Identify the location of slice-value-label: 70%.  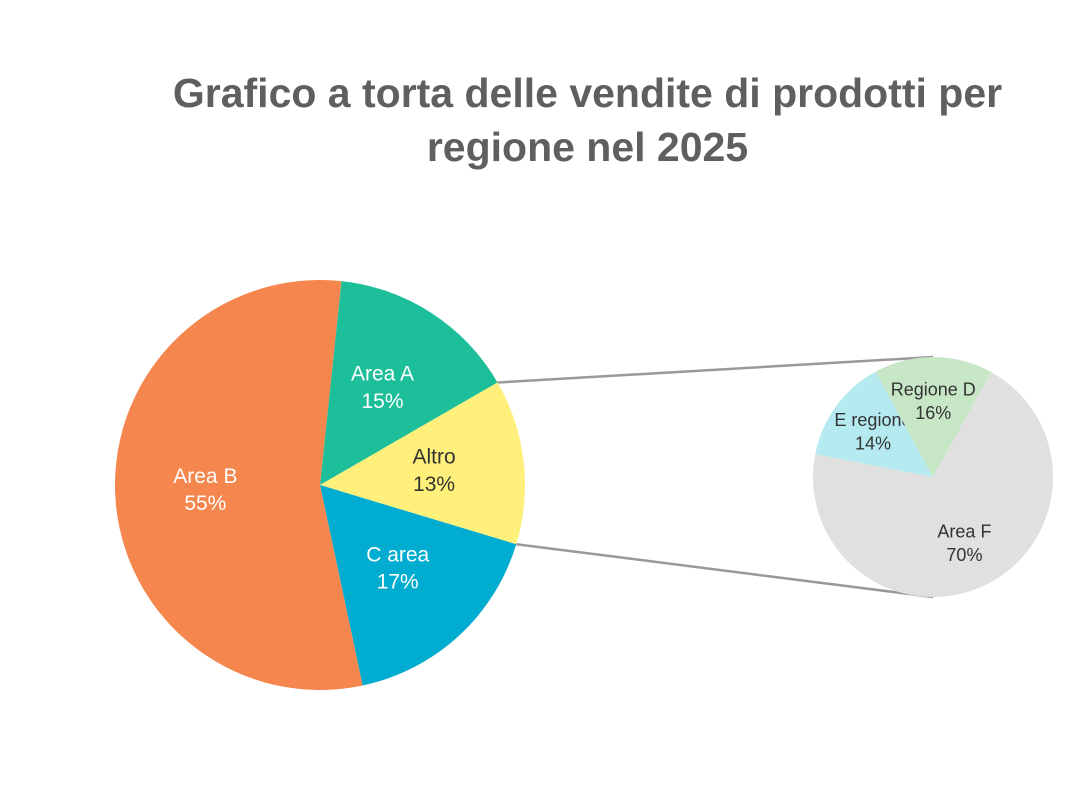
(964, 555).